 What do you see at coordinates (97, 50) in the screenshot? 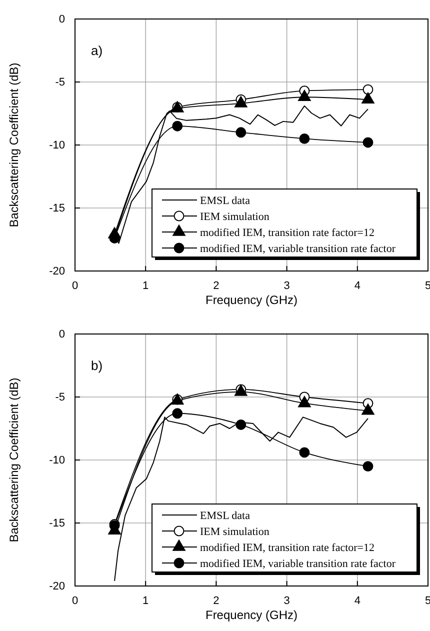
I see `annotation: a)` at bounding box center [97, 50].